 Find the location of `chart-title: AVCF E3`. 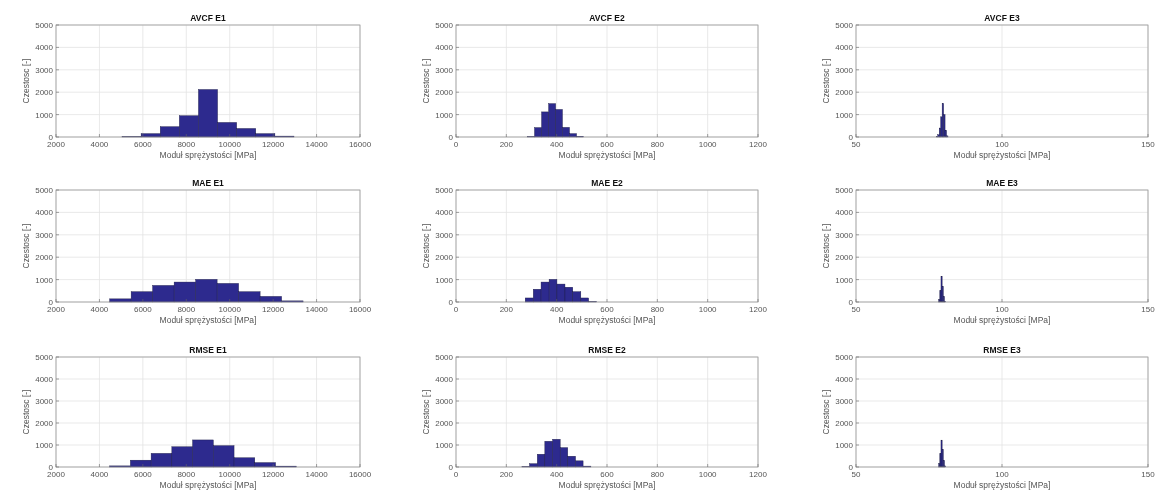

chart-title: AVCF E3 is located at coordinates (1002, 18).